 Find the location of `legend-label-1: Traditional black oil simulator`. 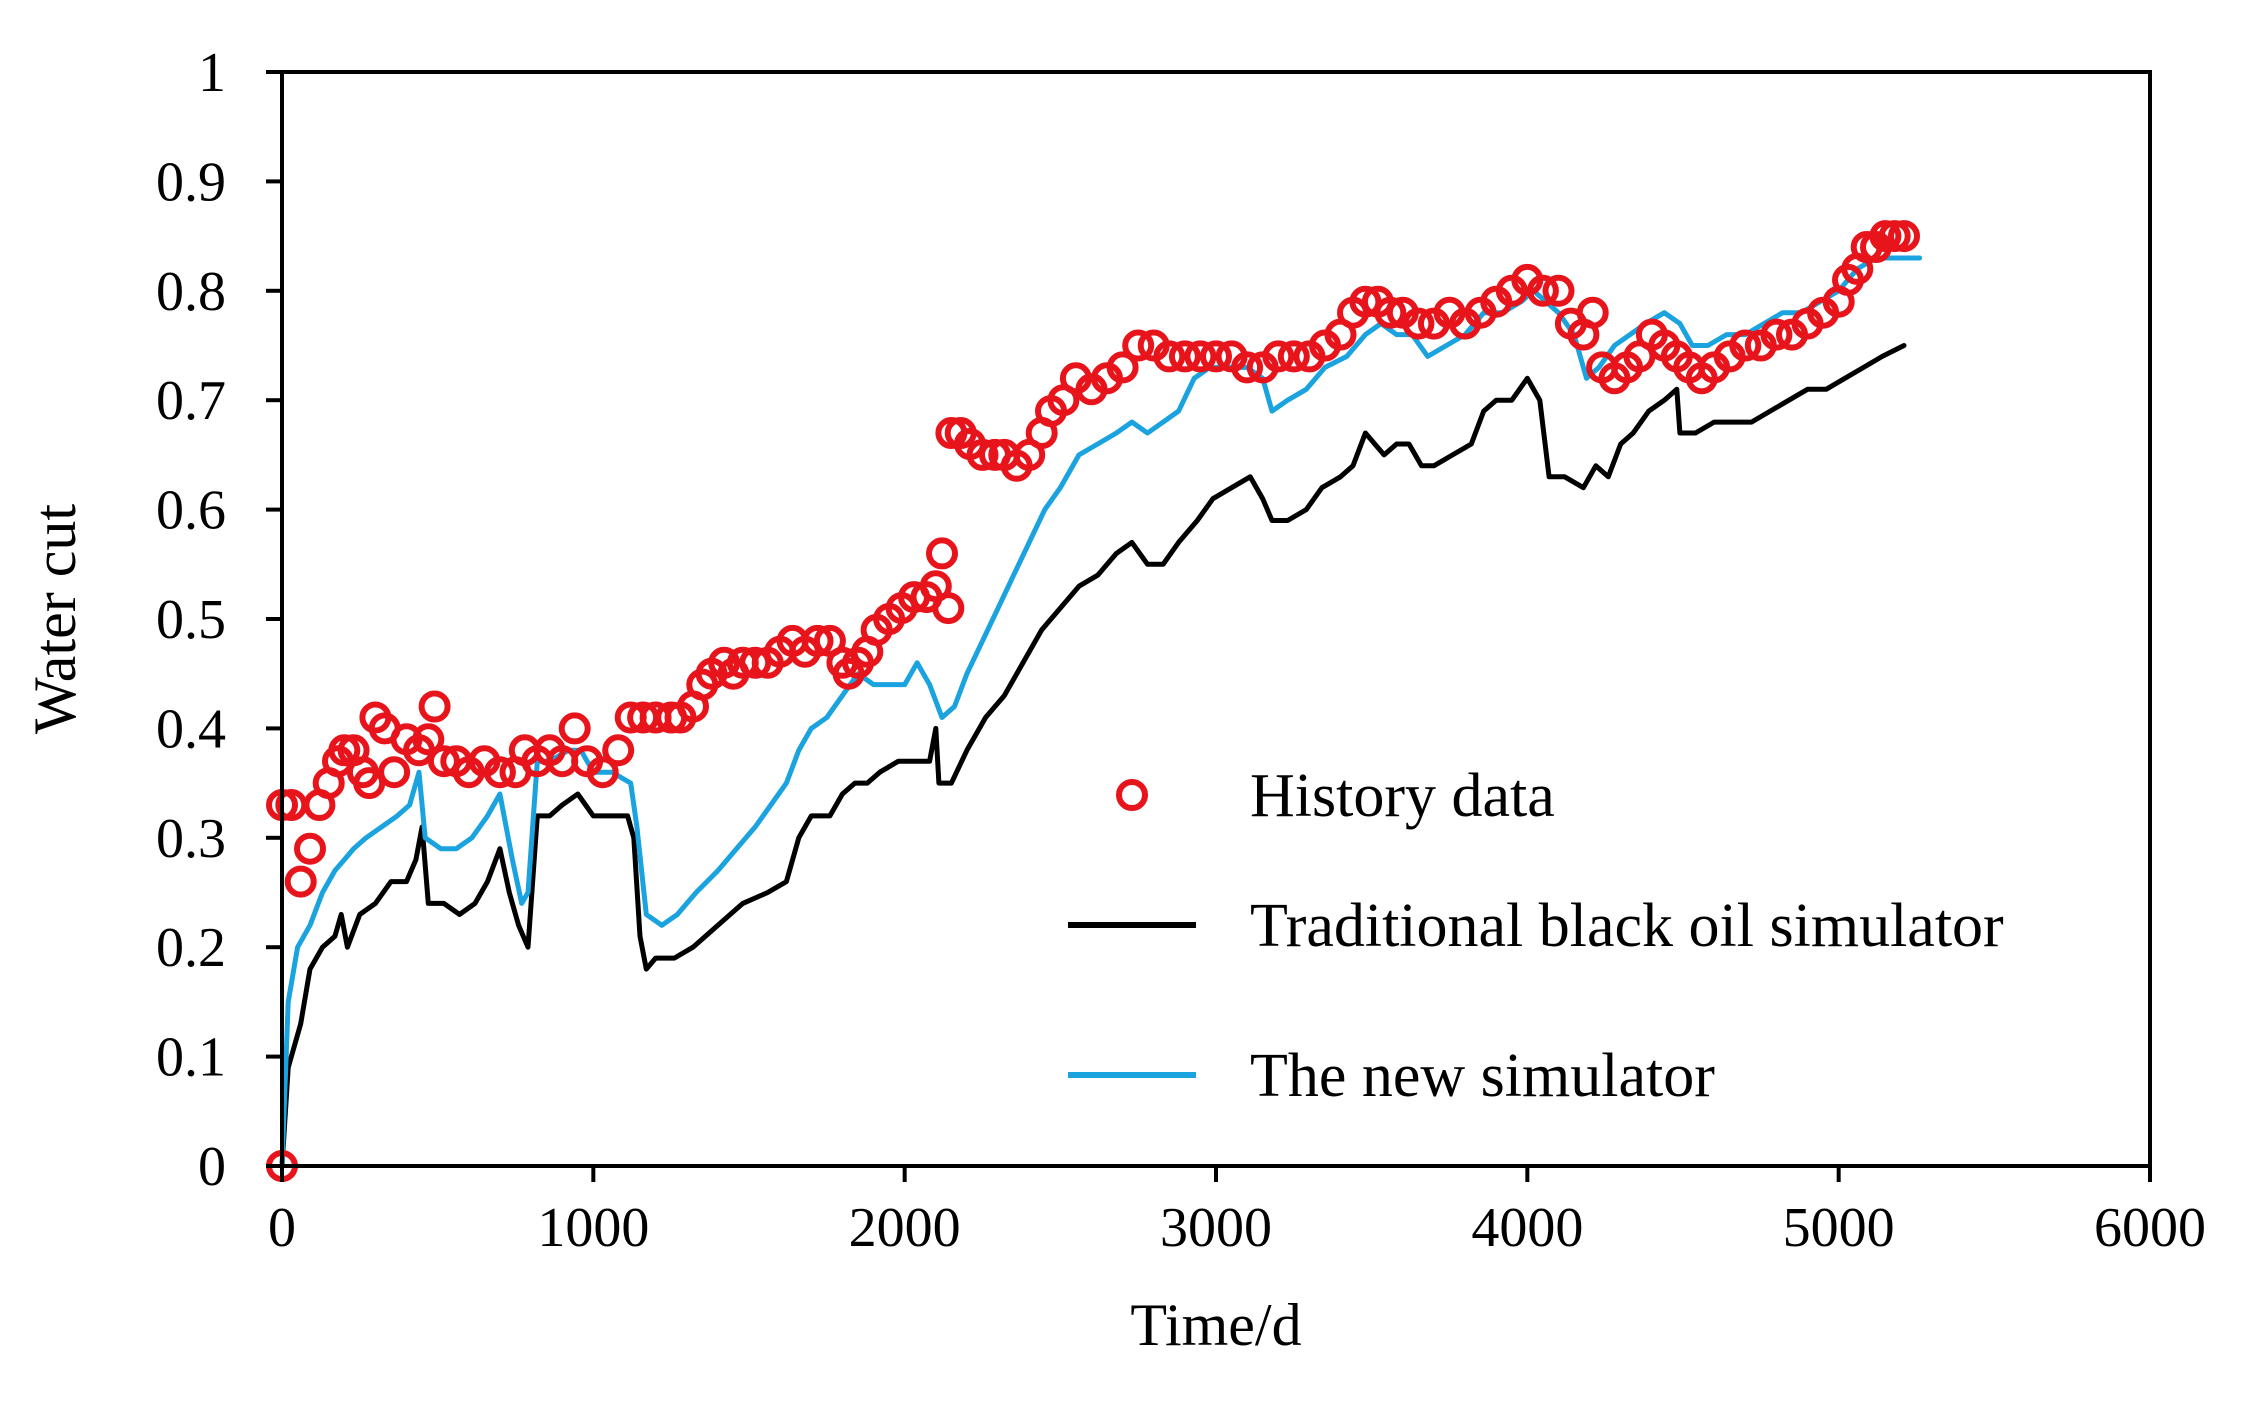

legend-label-1: Traditional black oil simulator is located at coordinates (1627, 926).